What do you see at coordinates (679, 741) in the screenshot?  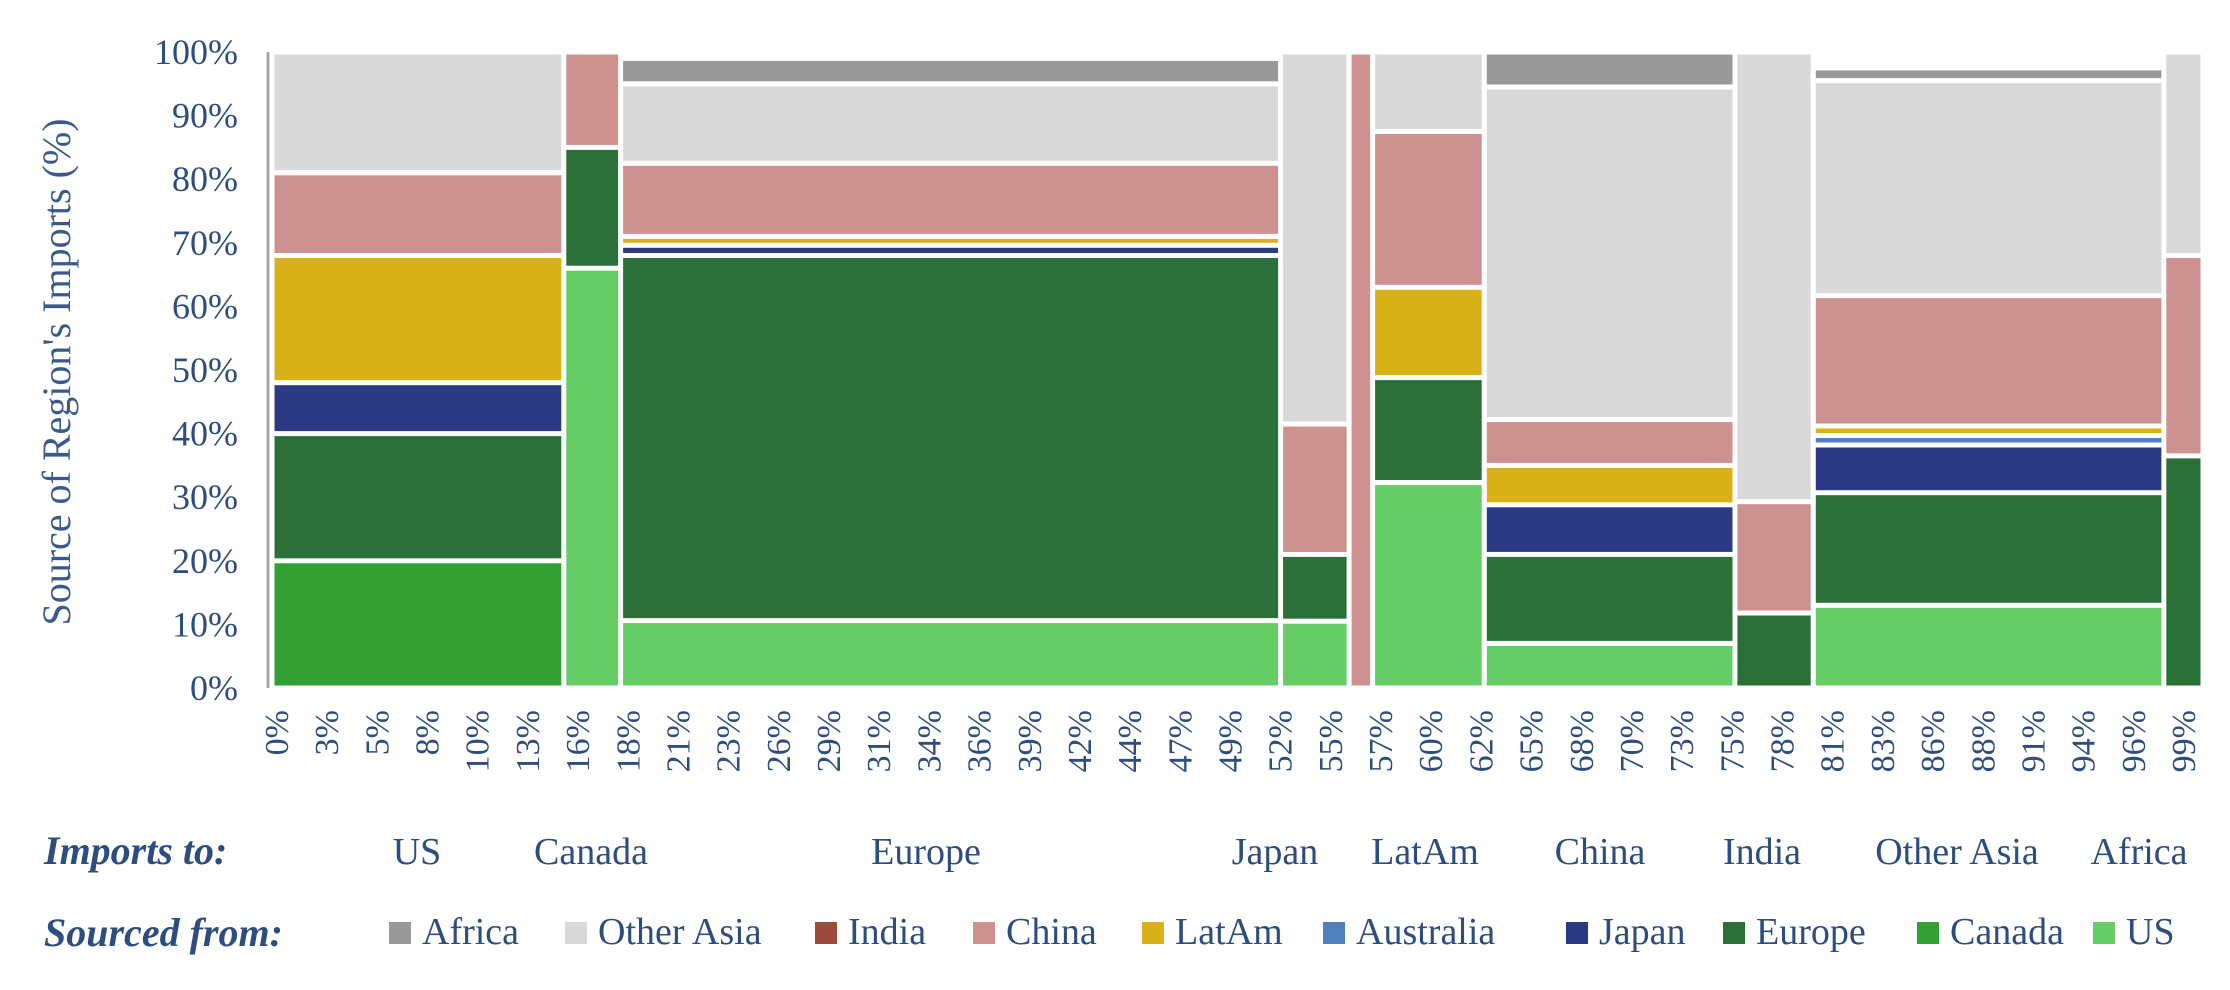 I see `x-tick-label: 21%` at bounding box center [679, 741].